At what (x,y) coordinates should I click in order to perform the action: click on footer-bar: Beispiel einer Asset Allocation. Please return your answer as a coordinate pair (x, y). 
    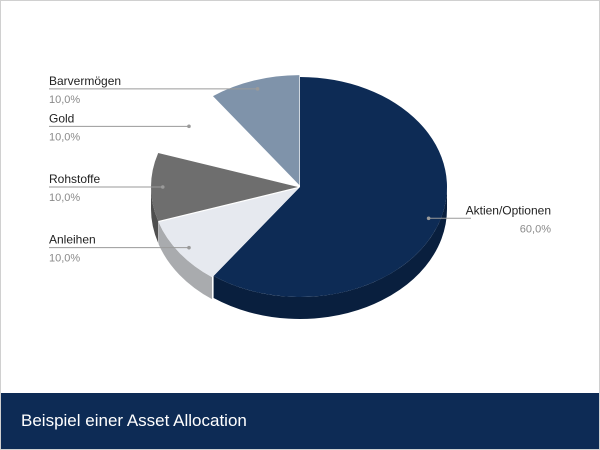
    Looking at the image, I should click on (300, 421).